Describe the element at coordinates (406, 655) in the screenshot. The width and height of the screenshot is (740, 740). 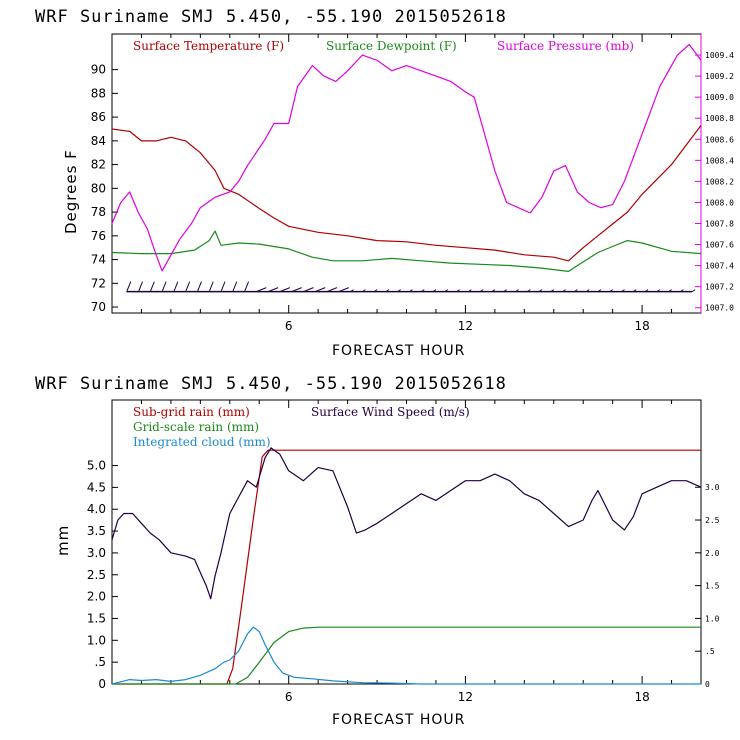
I see `series-line-gridscale` at that location.